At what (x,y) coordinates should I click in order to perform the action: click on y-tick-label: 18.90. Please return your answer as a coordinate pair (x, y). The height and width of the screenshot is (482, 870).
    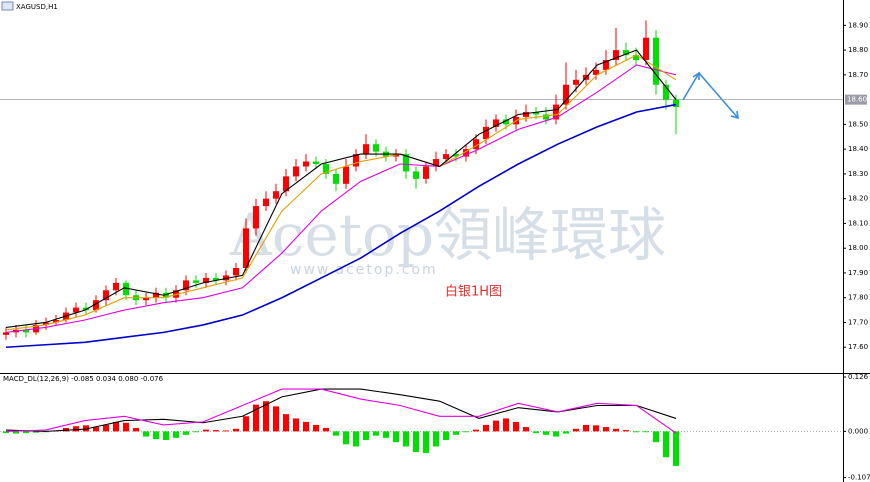
    Looking at the image, I should click on (858, 25).